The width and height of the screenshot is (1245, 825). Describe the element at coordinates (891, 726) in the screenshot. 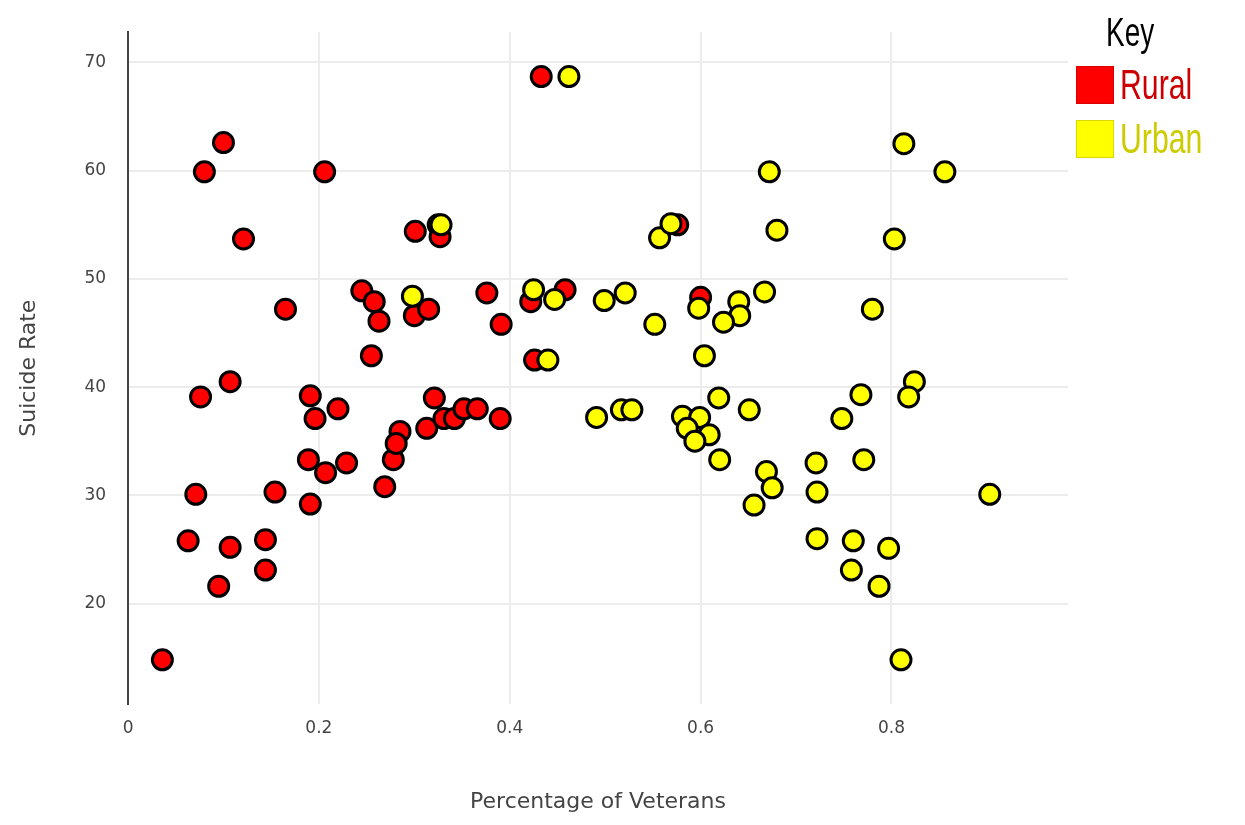

I see `x-tick-label: 0.8` at that location.